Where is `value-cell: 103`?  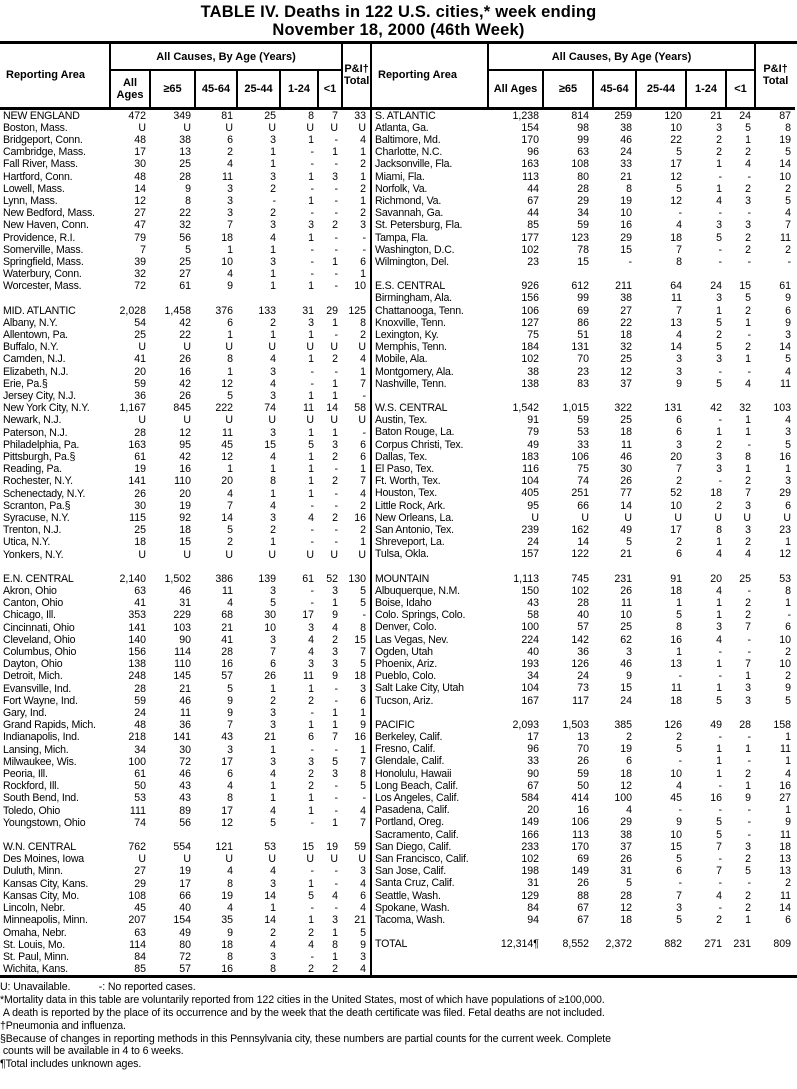
value-cell: 103 is located at coordinates (182, 627).